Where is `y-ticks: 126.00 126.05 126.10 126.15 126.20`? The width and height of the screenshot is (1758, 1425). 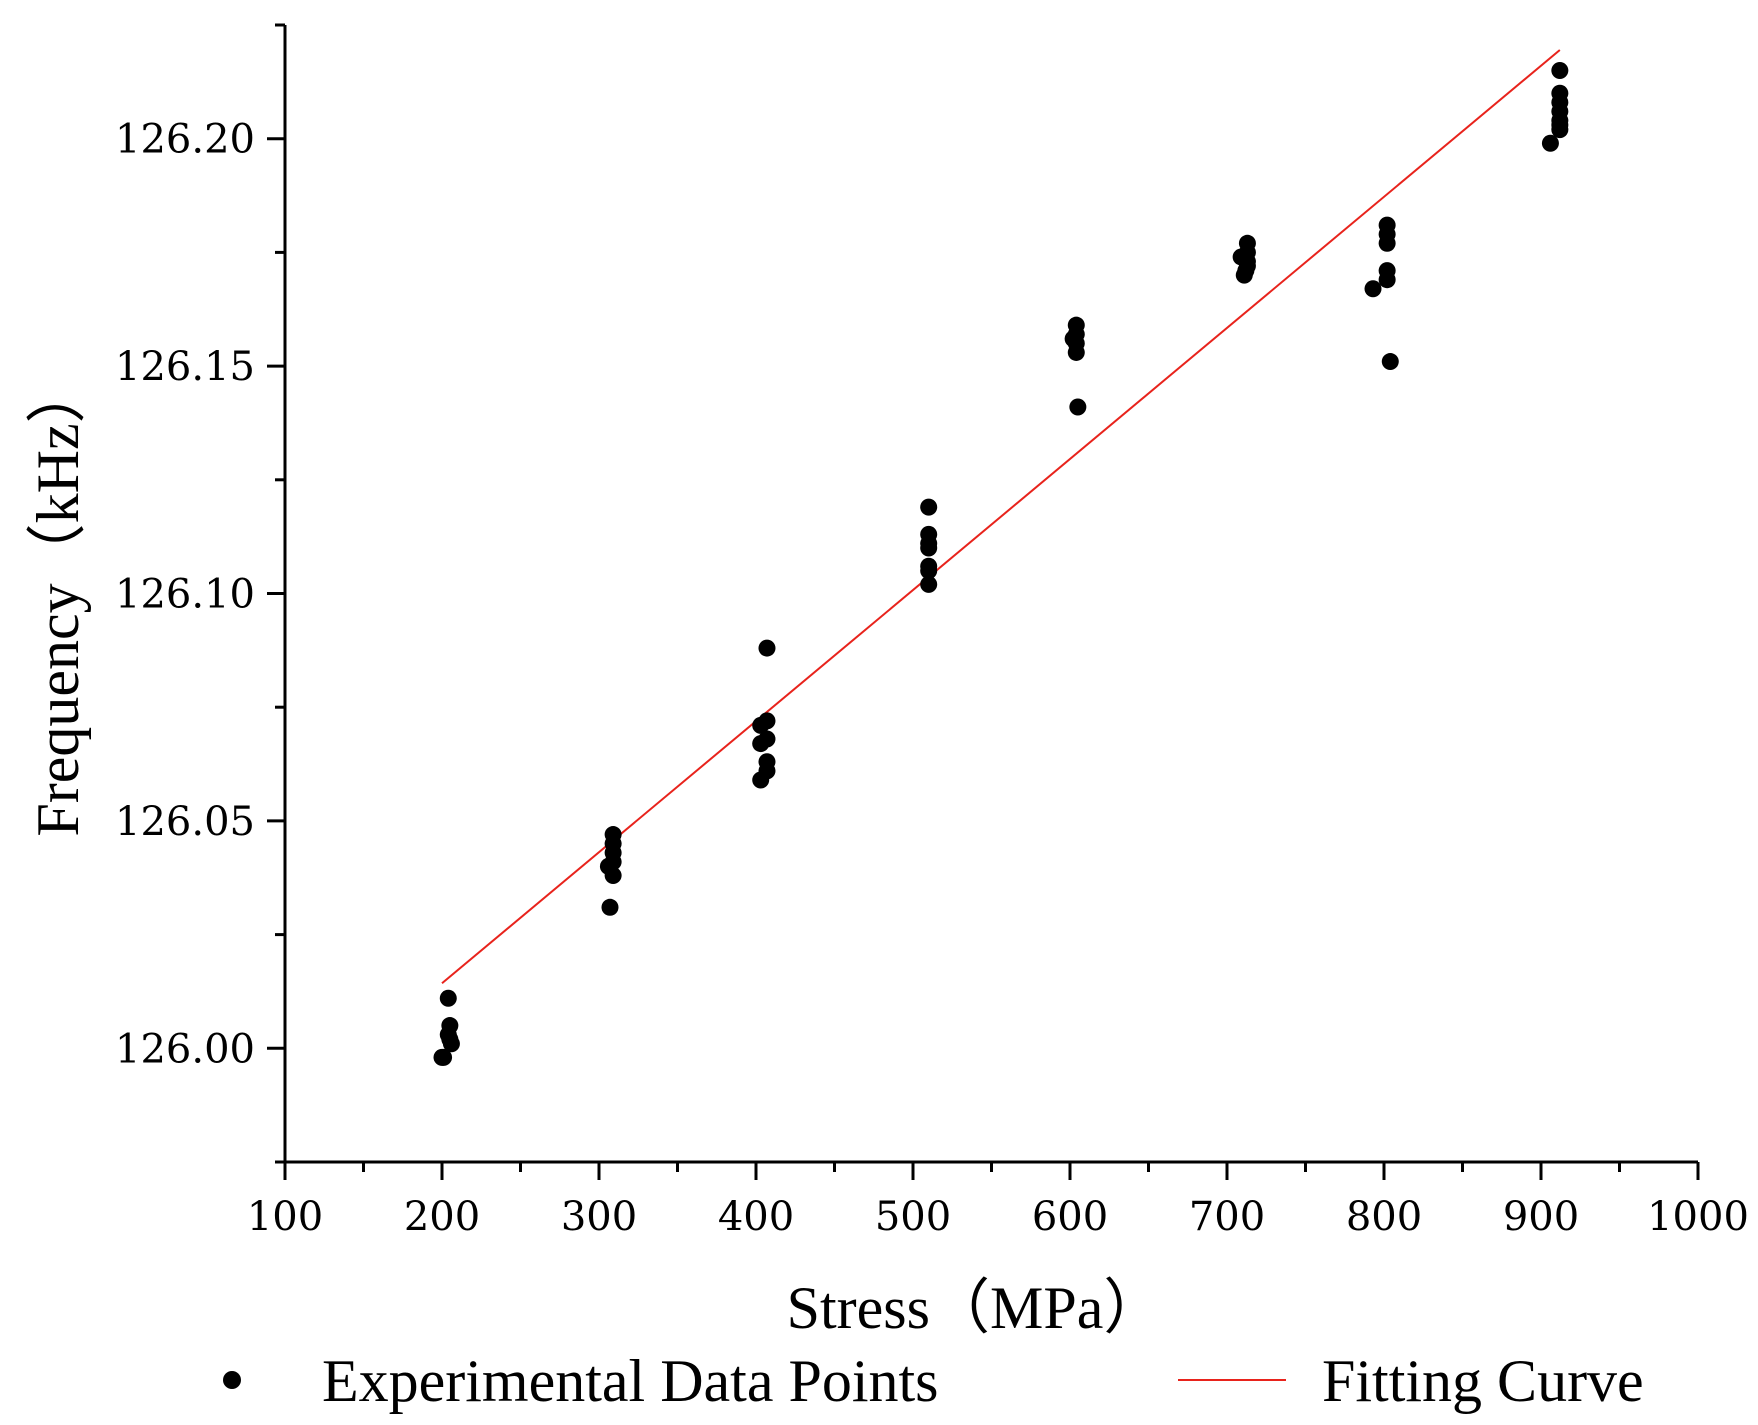
y-ticks: 126.00 126.05 126.10 126.15 126.20 is located at coordinates (200, 593).